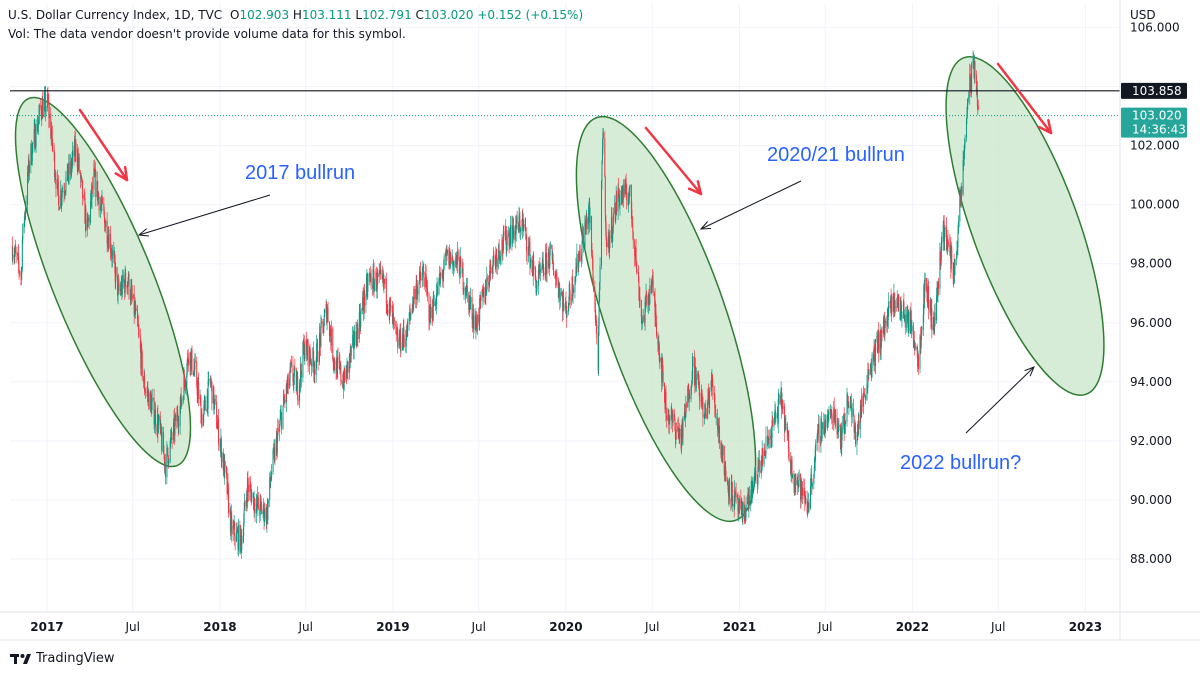 The height and width of the screenshot is (676, 1200). Describe the element at coordinates (1151, 382) in the screenshot. I see `y-tick-label: 94.000` at that location.